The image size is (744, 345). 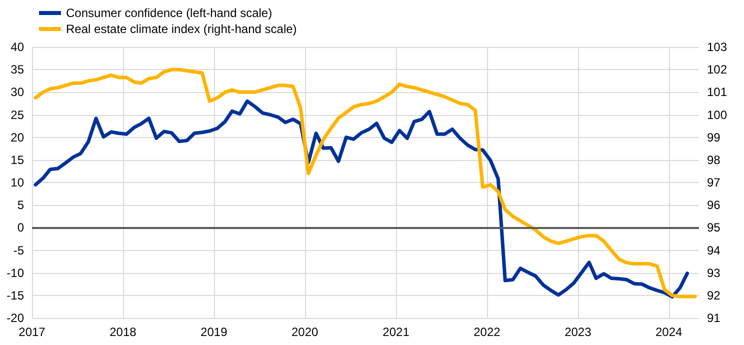 I want to click on x-tick-label: 2017, so click(x=32, y=332).